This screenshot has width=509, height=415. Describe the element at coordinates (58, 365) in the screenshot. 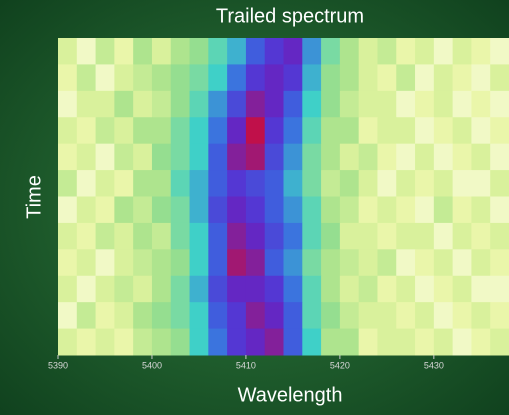

I see `x-tick-label: 5390` at that location.